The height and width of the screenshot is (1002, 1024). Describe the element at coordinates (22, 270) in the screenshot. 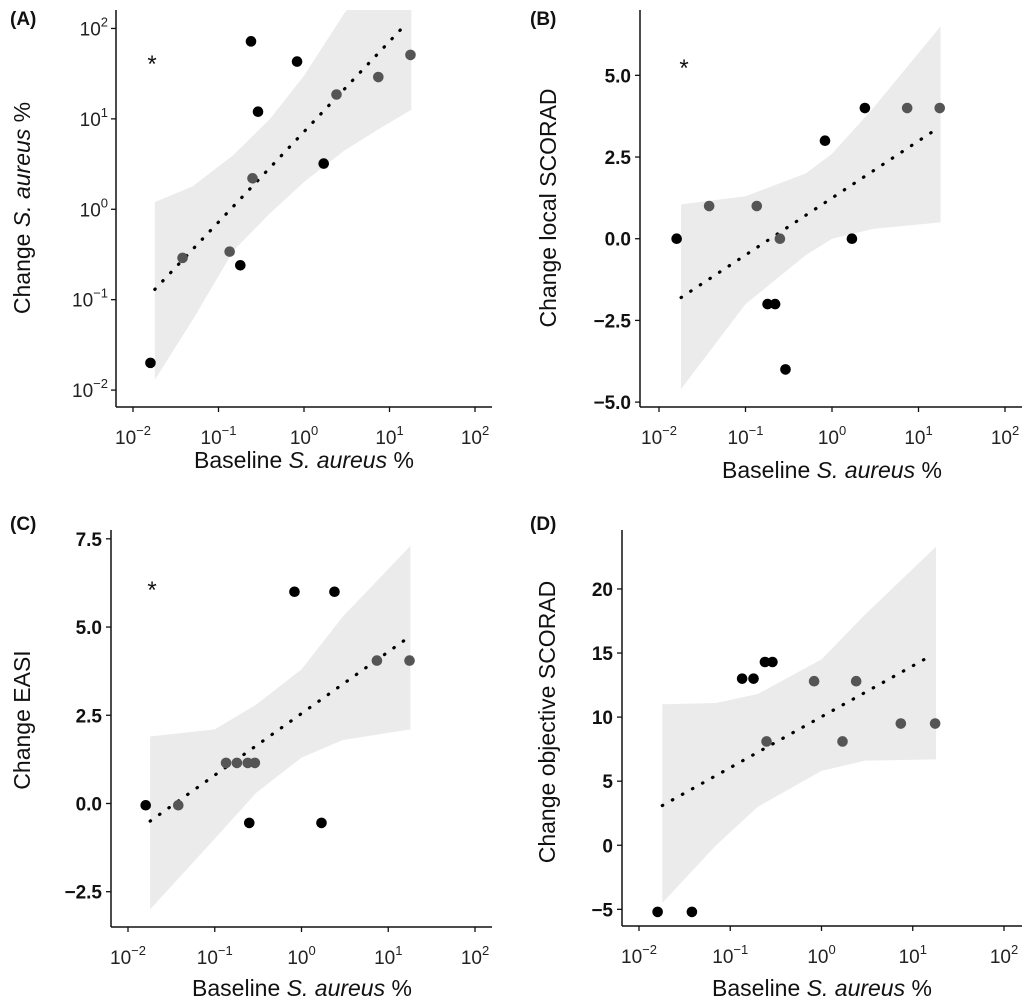

I see `y-title-text: Change` at that location.